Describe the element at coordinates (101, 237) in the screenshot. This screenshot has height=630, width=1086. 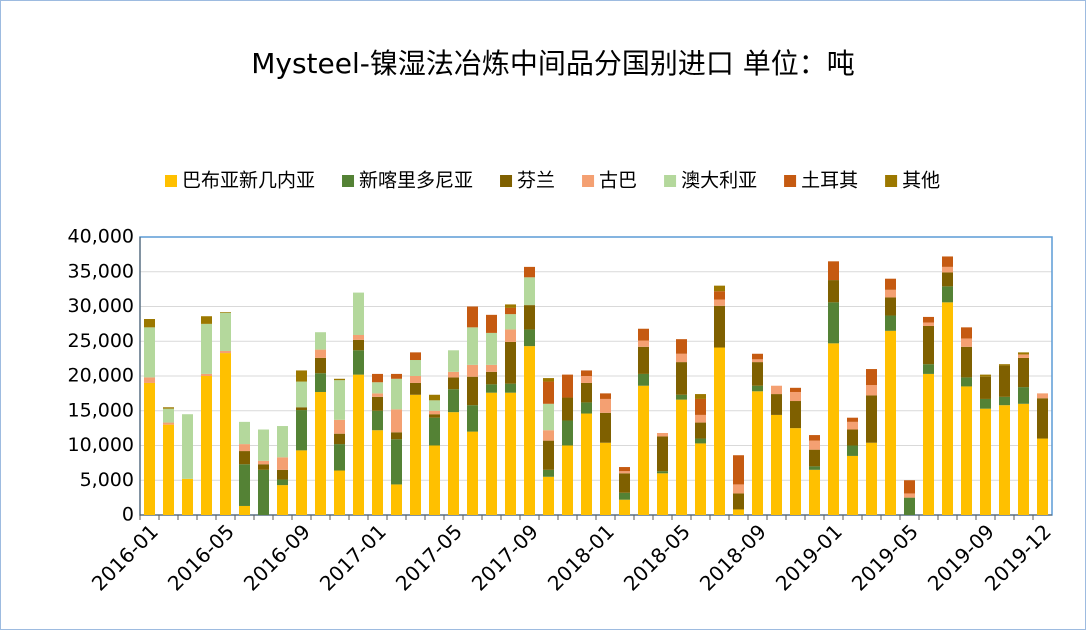
I see `y-tick-label: 40,000` at that location.